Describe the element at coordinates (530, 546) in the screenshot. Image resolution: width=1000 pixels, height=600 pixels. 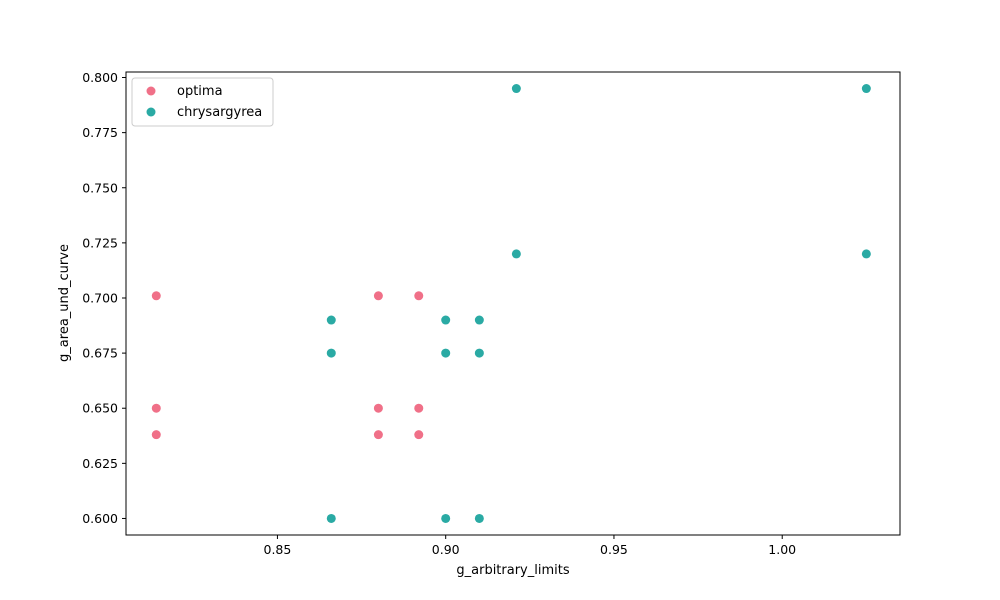
I see `x-axis-ticks: 0.85 0.90 0.95 1.00` at that location.